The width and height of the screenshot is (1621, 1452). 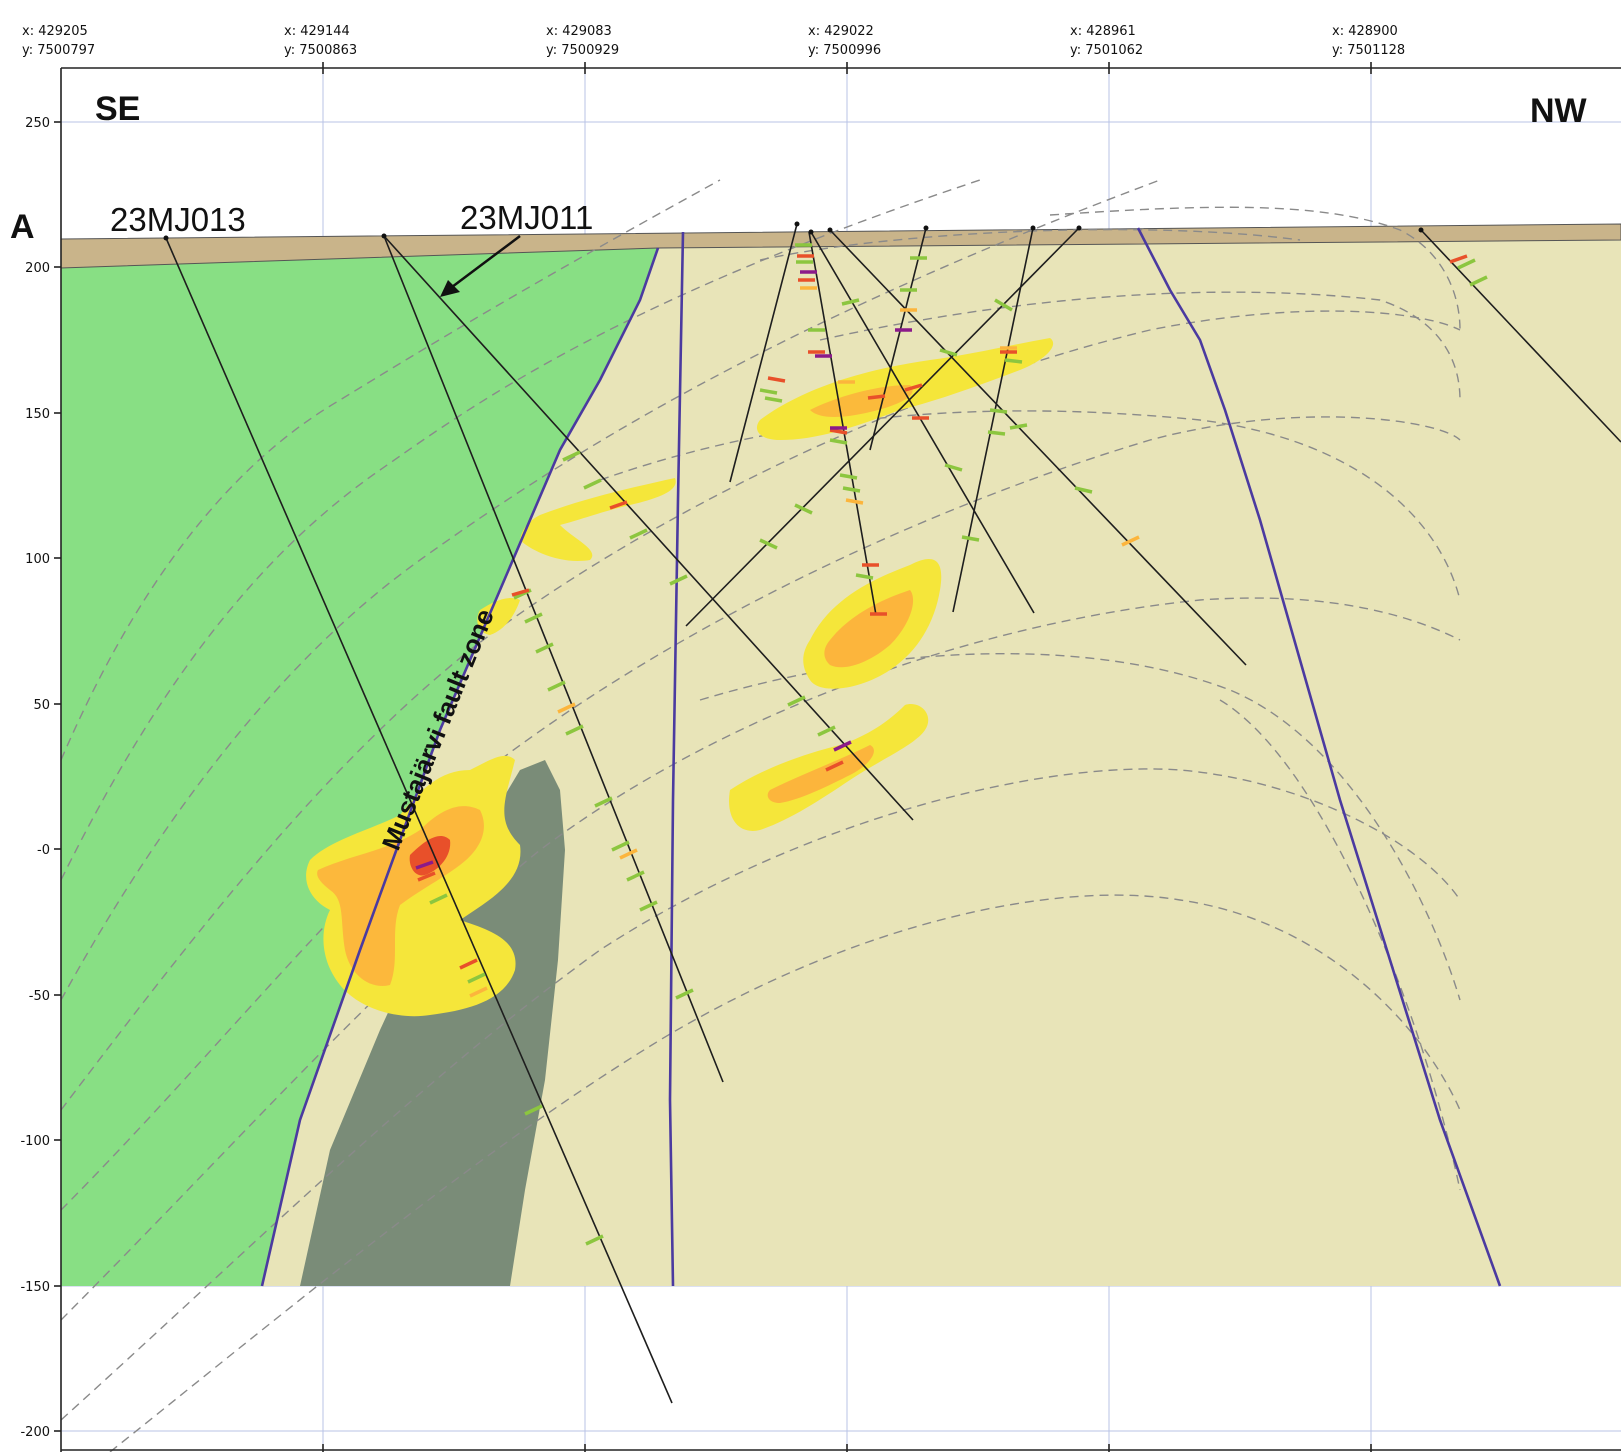 I want to click on elevation-axis: 250 200 150 100 50 -0 -50 -100 -150 -200, so click(x=35, y=778).